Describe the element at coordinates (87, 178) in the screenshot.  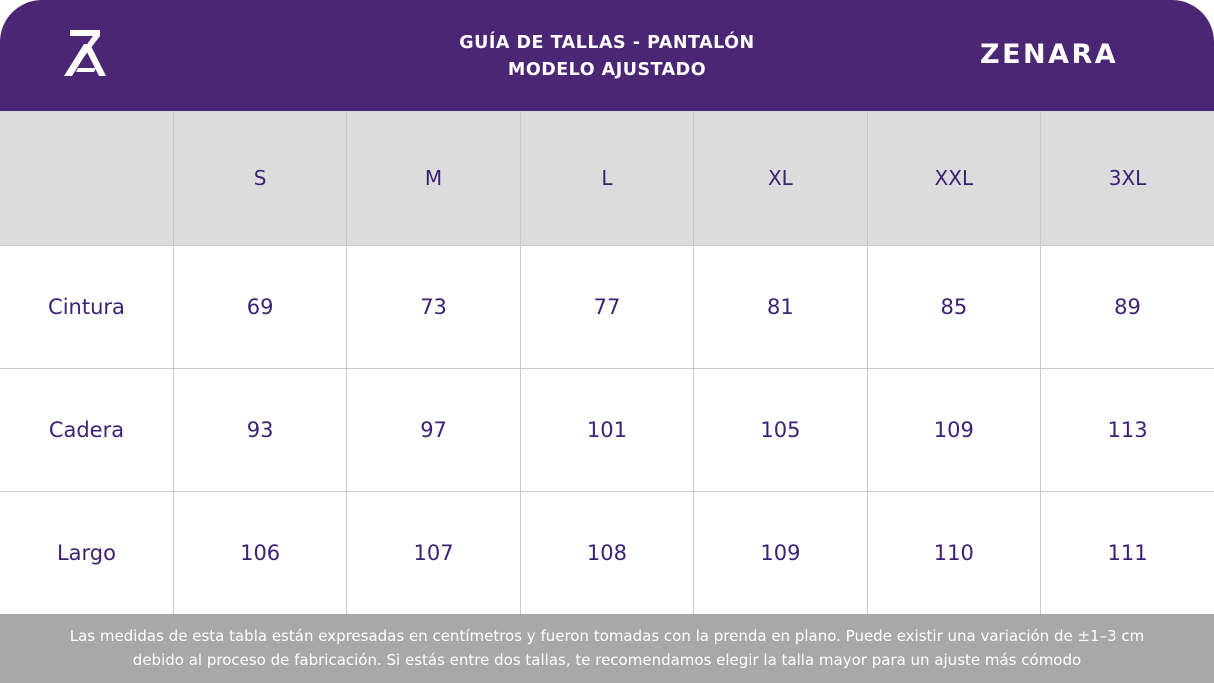
I see `corner-cell` at that location.